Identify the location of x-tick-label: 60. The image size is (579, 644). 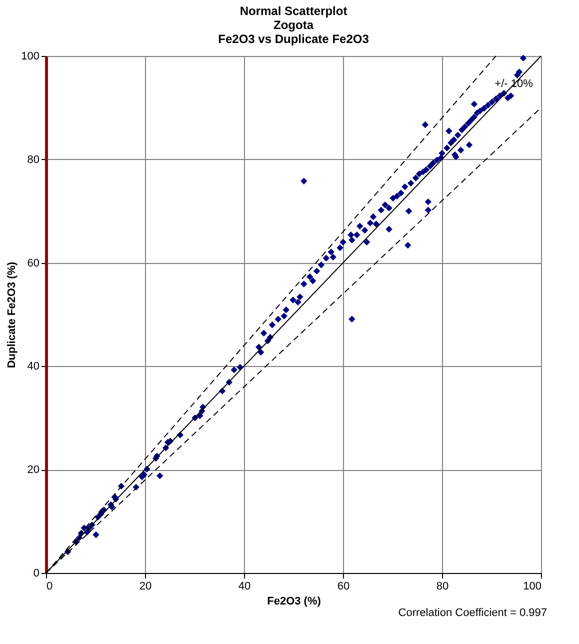
(343, 586).